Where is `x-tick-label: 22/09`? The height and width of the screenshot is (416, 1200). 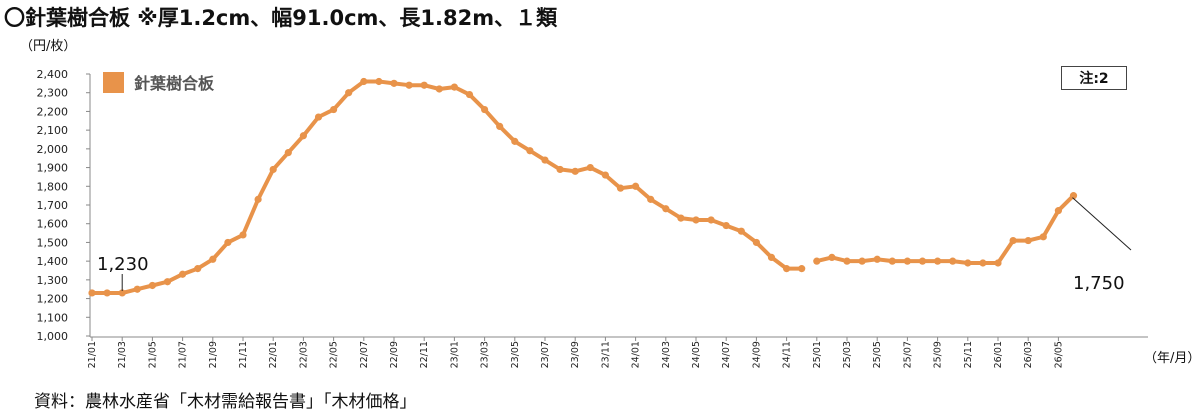 x-tick-label: 22/09 is located at coordinates (394, 354).